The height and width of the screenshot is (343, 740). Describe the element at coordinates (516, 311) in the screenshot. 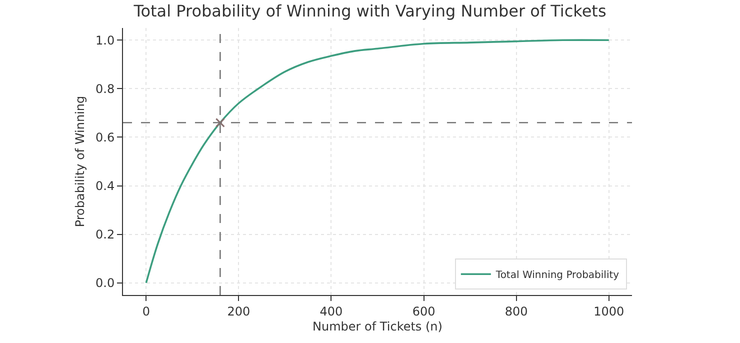

I see `x-tick-label: 800` at that location.